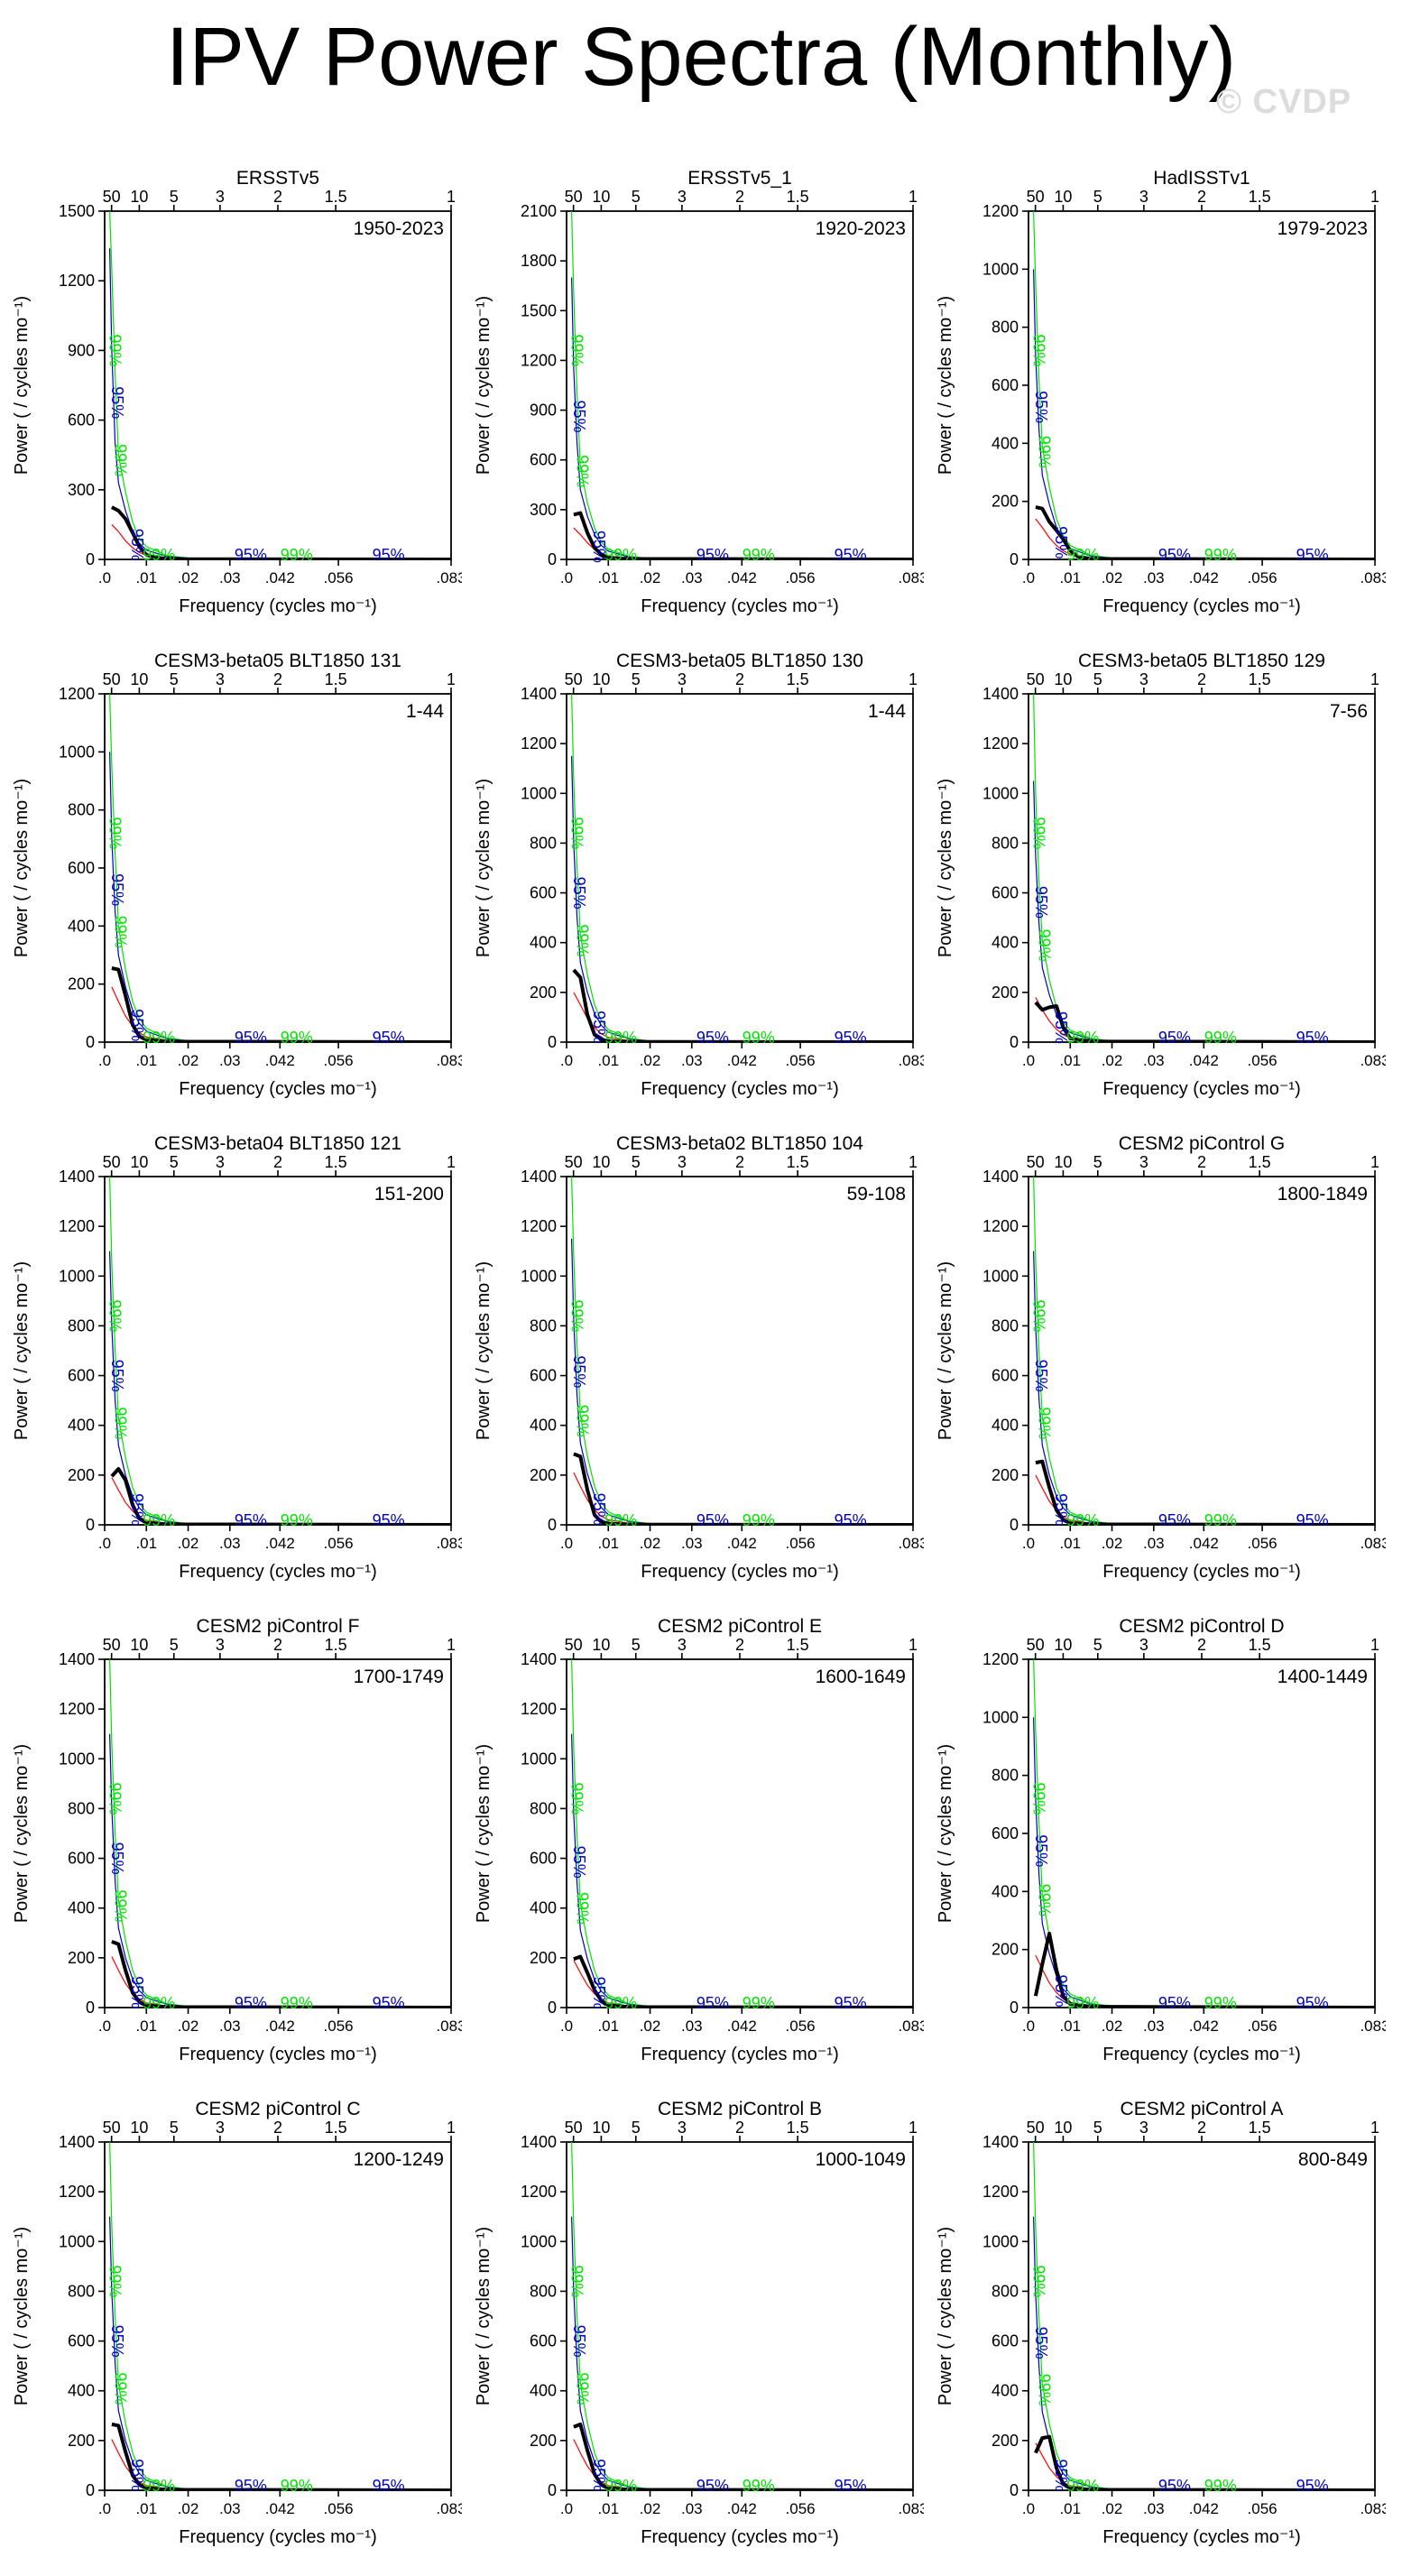  What do you see at coordinates (336, 1162) in the screenshot?
I see `period-tick-label: 1.5` at bounding box center [336, 1162].